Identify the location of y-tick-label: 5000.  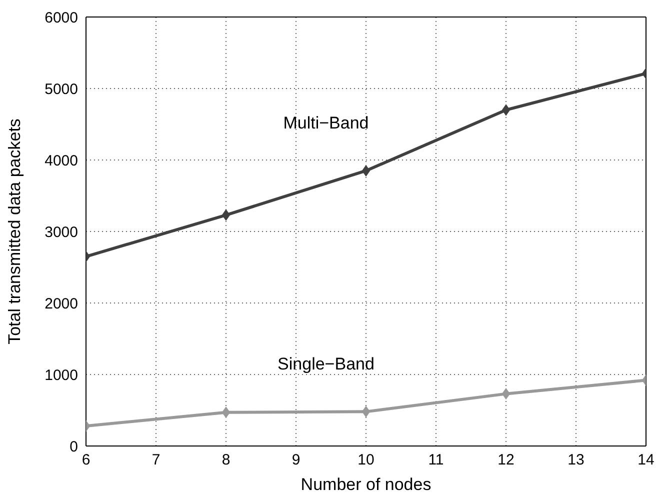
(61, 89).